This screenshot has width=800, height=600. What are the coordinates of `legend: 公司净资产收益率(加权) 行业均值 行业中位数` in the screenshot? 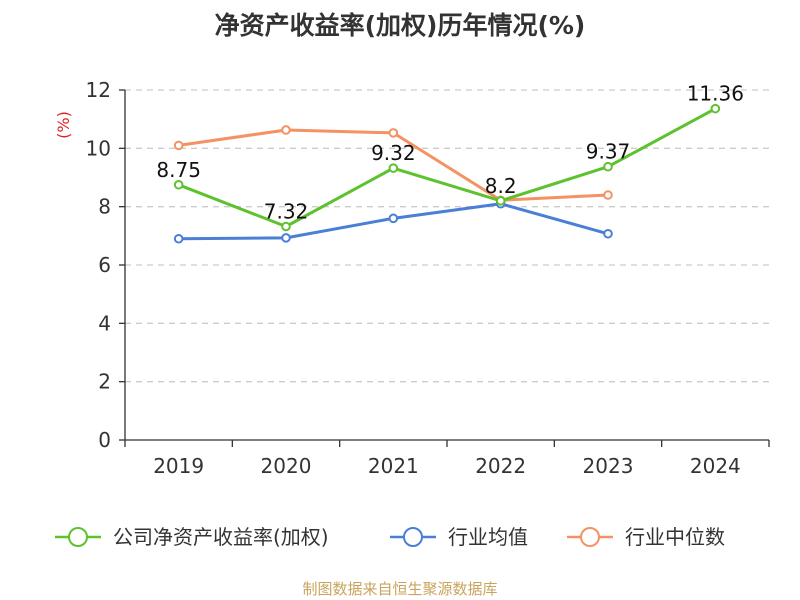 It's located at (390, 537).